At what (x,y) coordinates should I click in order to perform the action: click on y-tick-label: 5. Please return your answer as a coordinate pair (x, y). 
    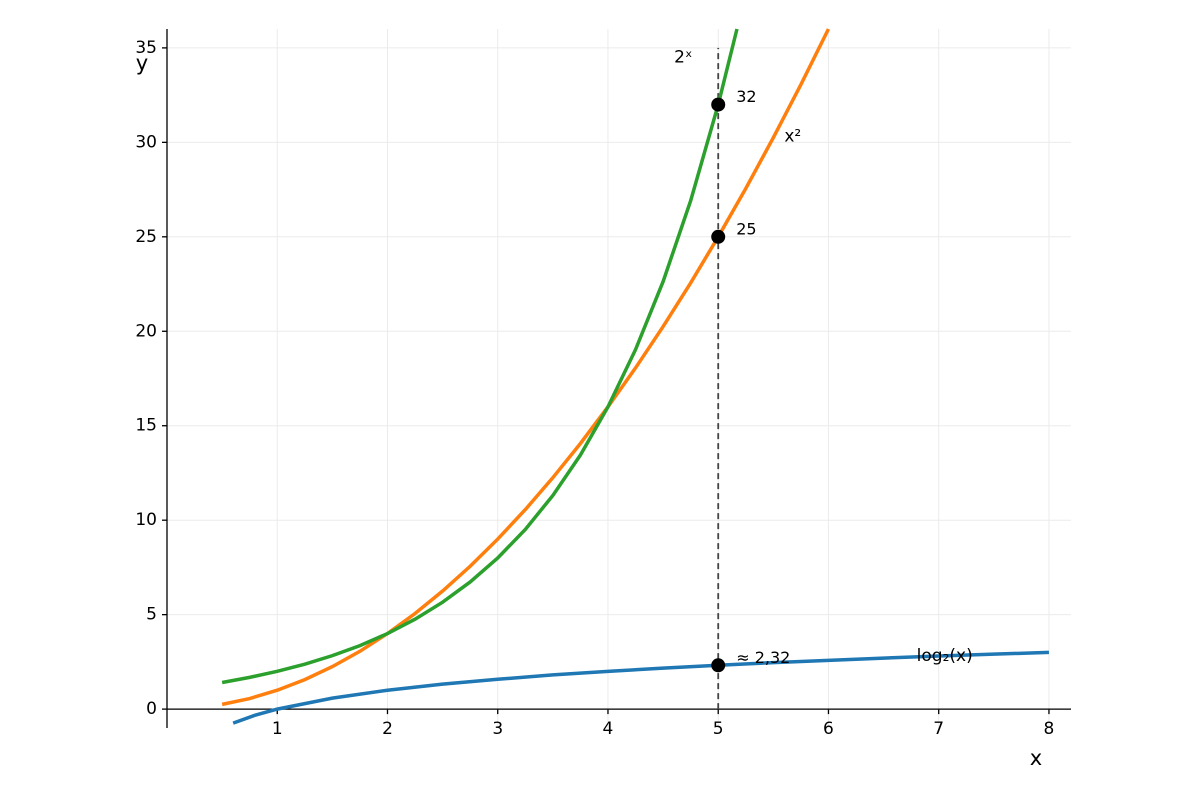
    Looking at the image, I should click on (151, 615).